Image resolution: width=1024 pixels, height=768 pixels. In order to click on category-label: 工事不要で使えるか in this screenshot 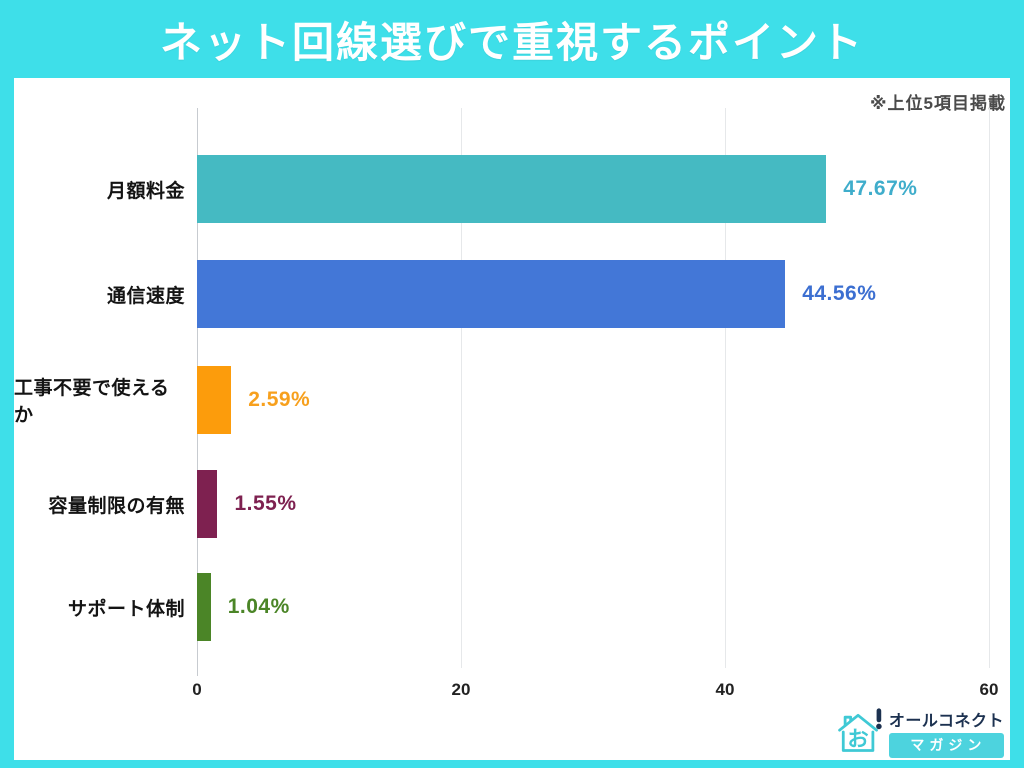, I will do `click(92, 402)`.